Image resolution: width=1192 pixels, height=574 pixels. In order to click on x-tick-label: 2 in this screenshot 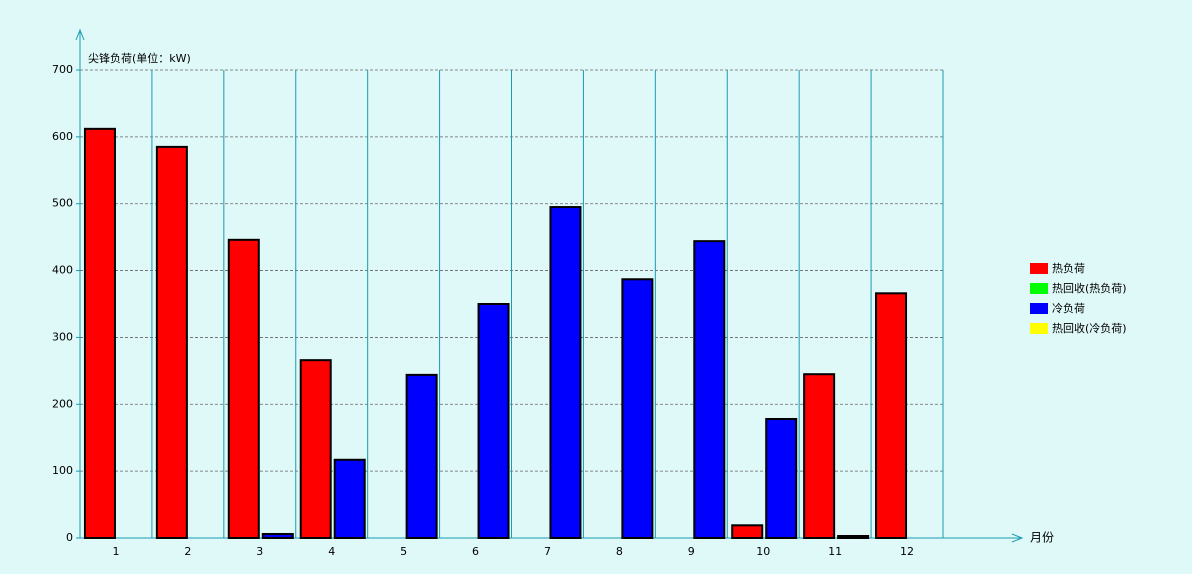, I will do `click(187, 551)`.